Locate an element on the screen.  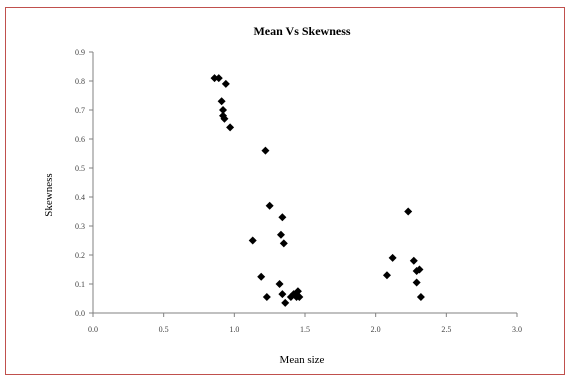
y-tick-label: 0.9 is located at coordinates (80, 52).